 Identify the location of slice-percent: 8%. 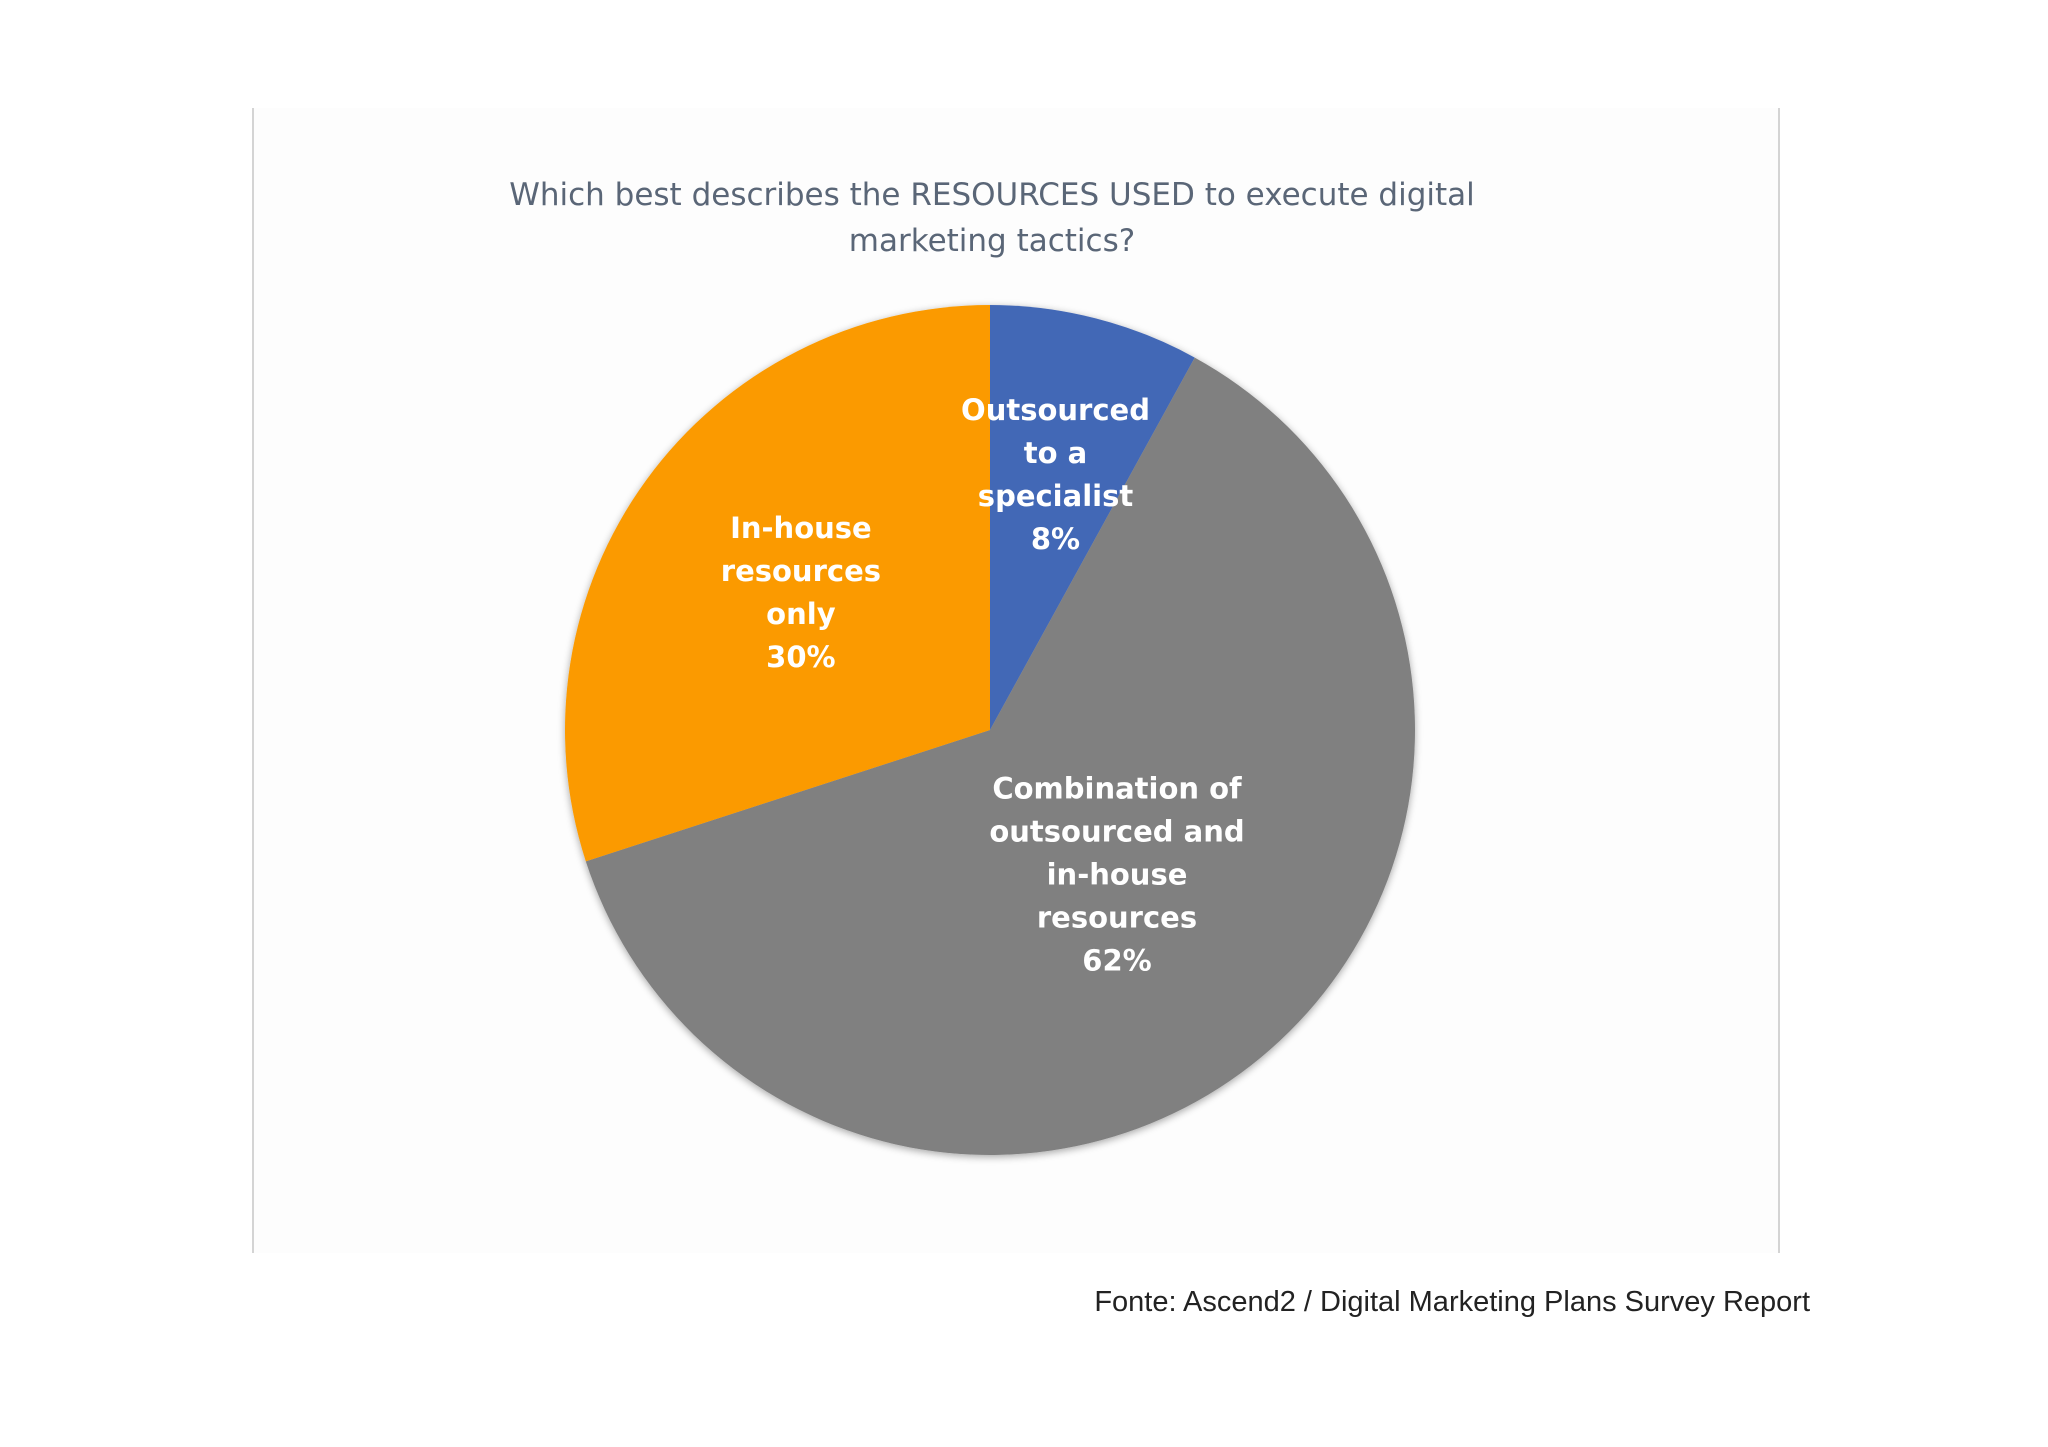
(1055, 538).